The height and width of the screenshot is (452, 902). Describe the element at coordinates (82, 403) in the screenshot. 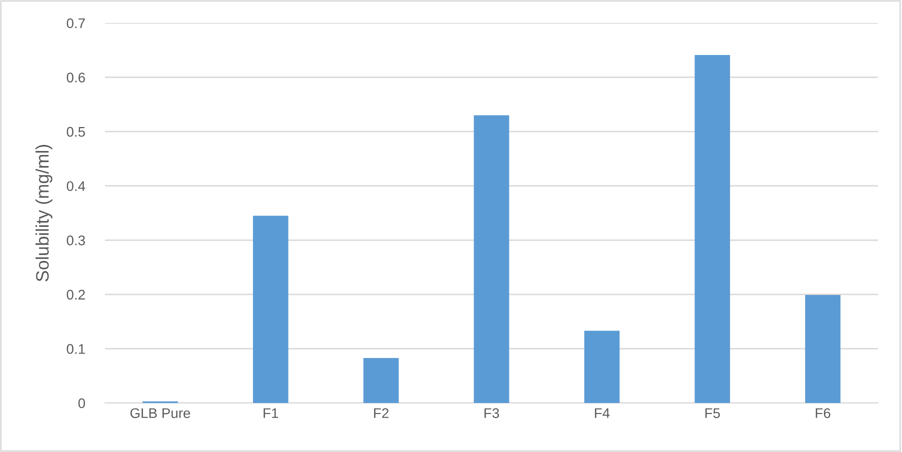

I see `y-tick-label: 0` at that location.